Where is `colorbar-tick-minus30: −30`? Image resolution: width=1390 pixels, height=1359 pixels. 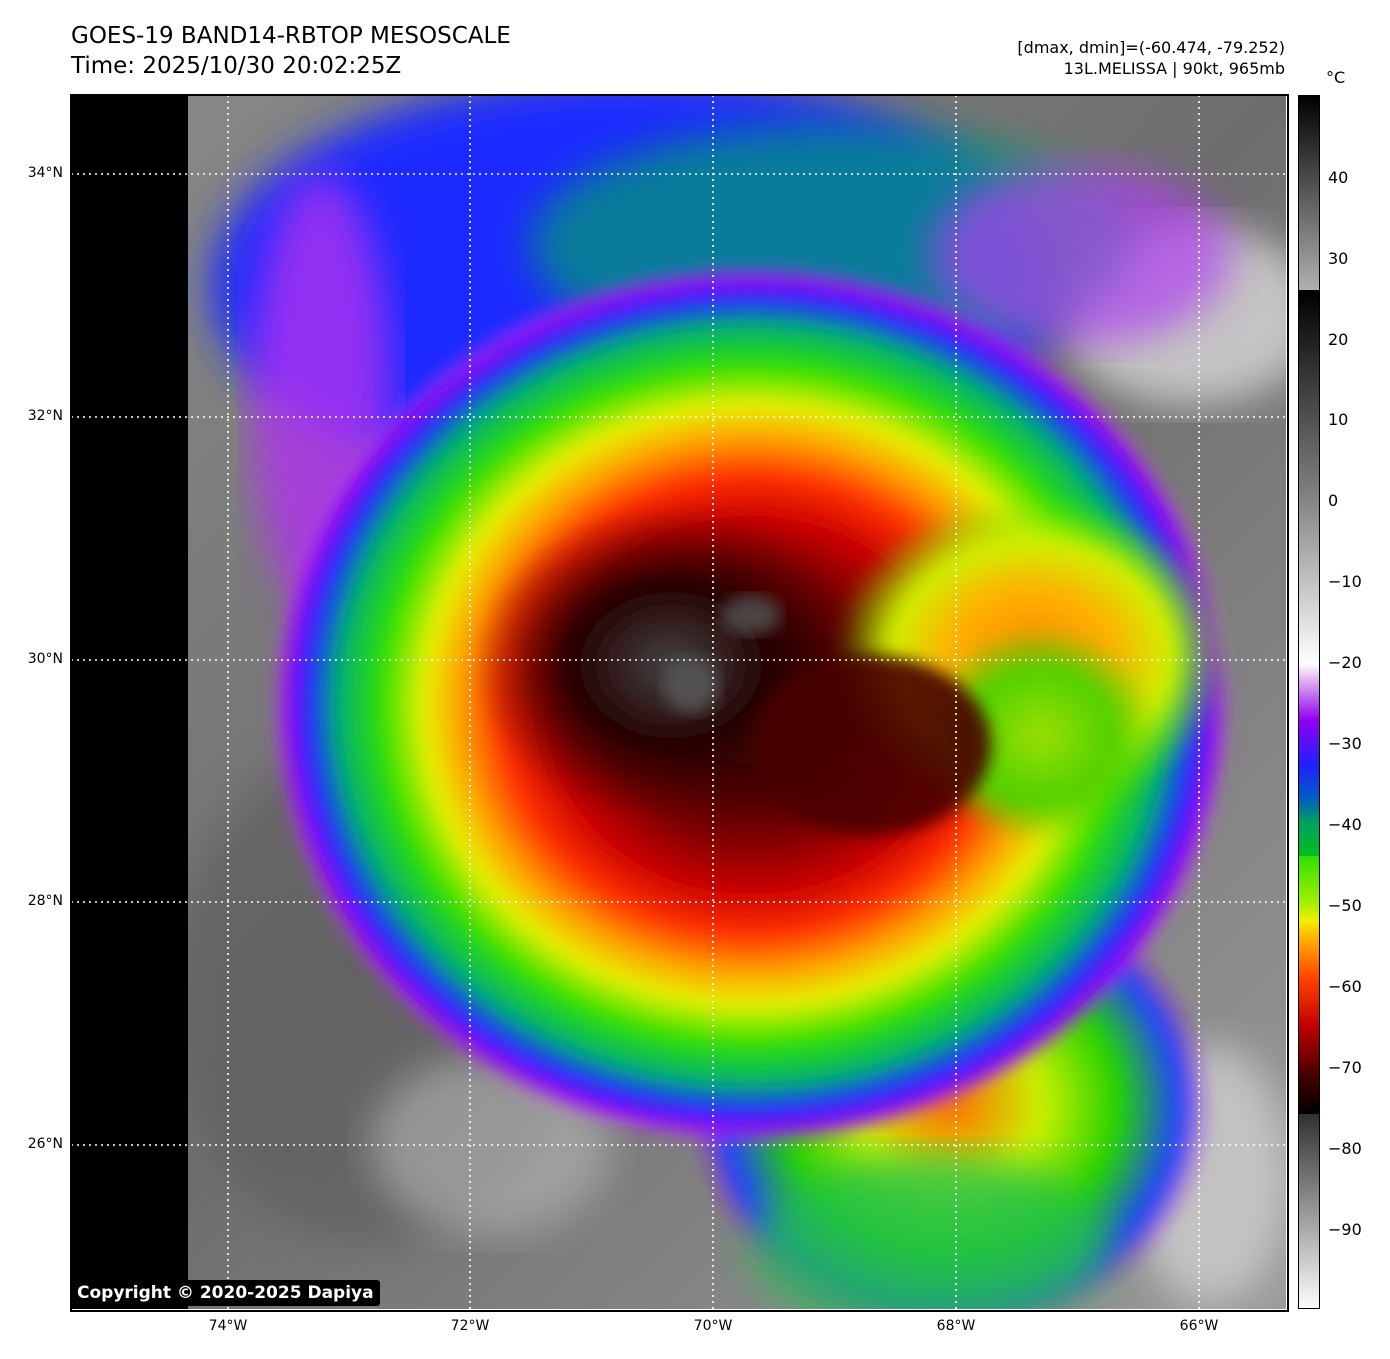
colorbar-tick-minus30: −30 is located at coordinates (1345, 743).